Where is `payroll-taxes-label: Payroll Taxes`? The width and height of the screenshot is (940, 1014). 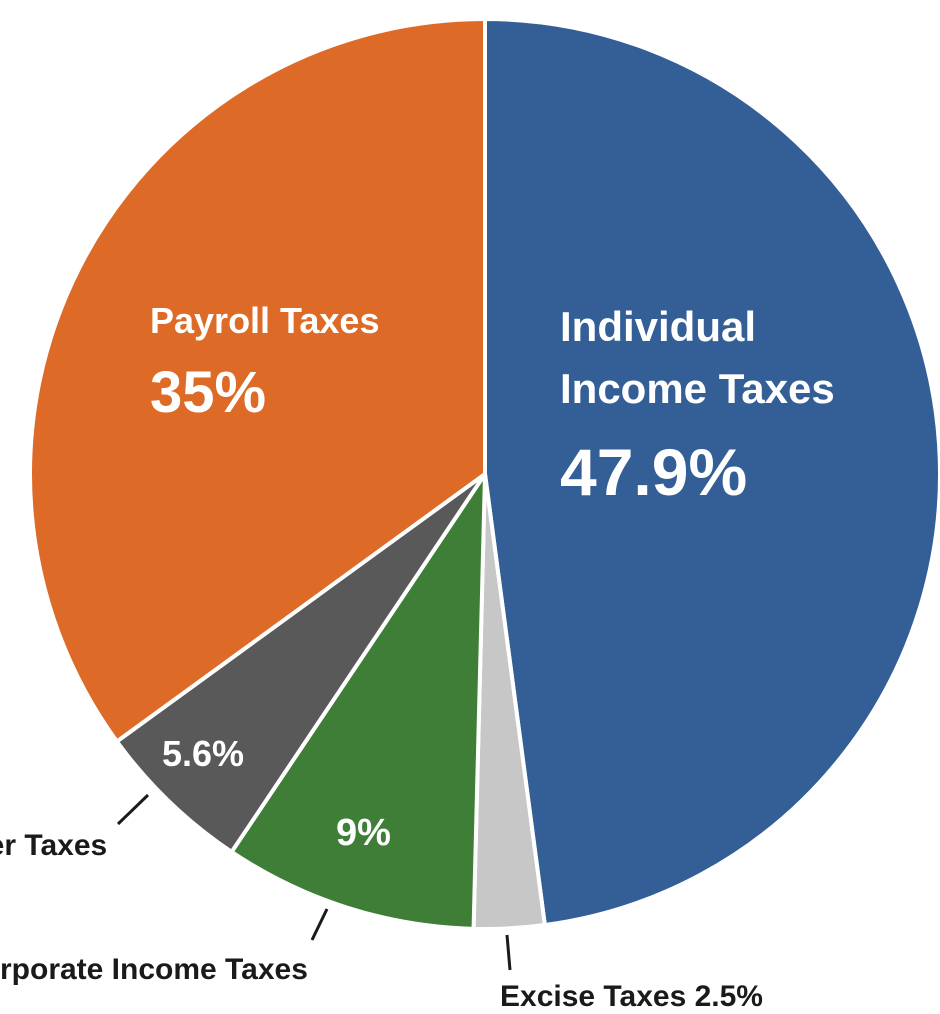 payroll-taxes-label: Payroll Taxes is located at coordinates (264, 320).